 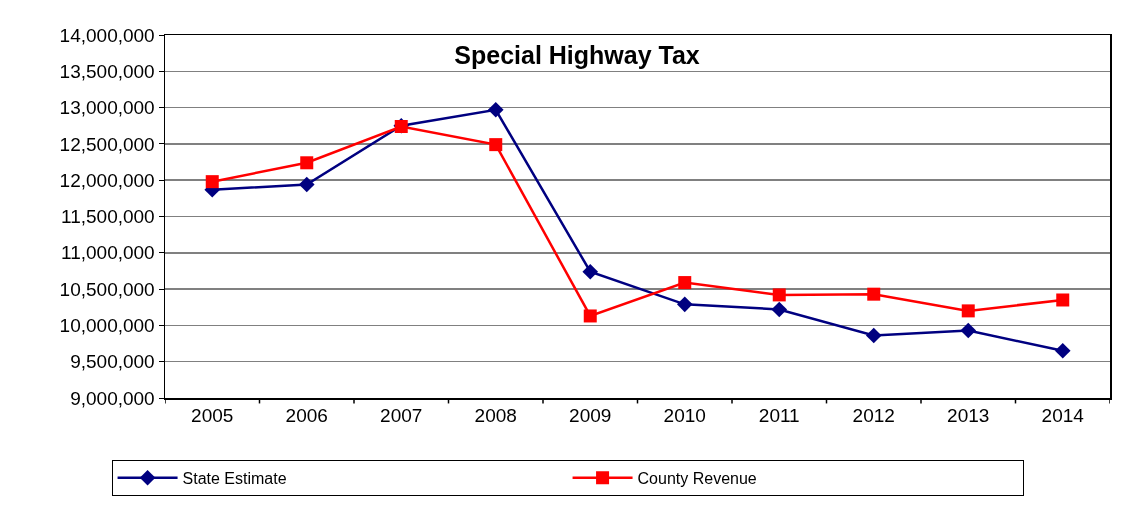 What do you see at coordinates (112, 362) in the screenshot?
I see `y-tick-label: 9,500,000` at bounding box center [112, 362].